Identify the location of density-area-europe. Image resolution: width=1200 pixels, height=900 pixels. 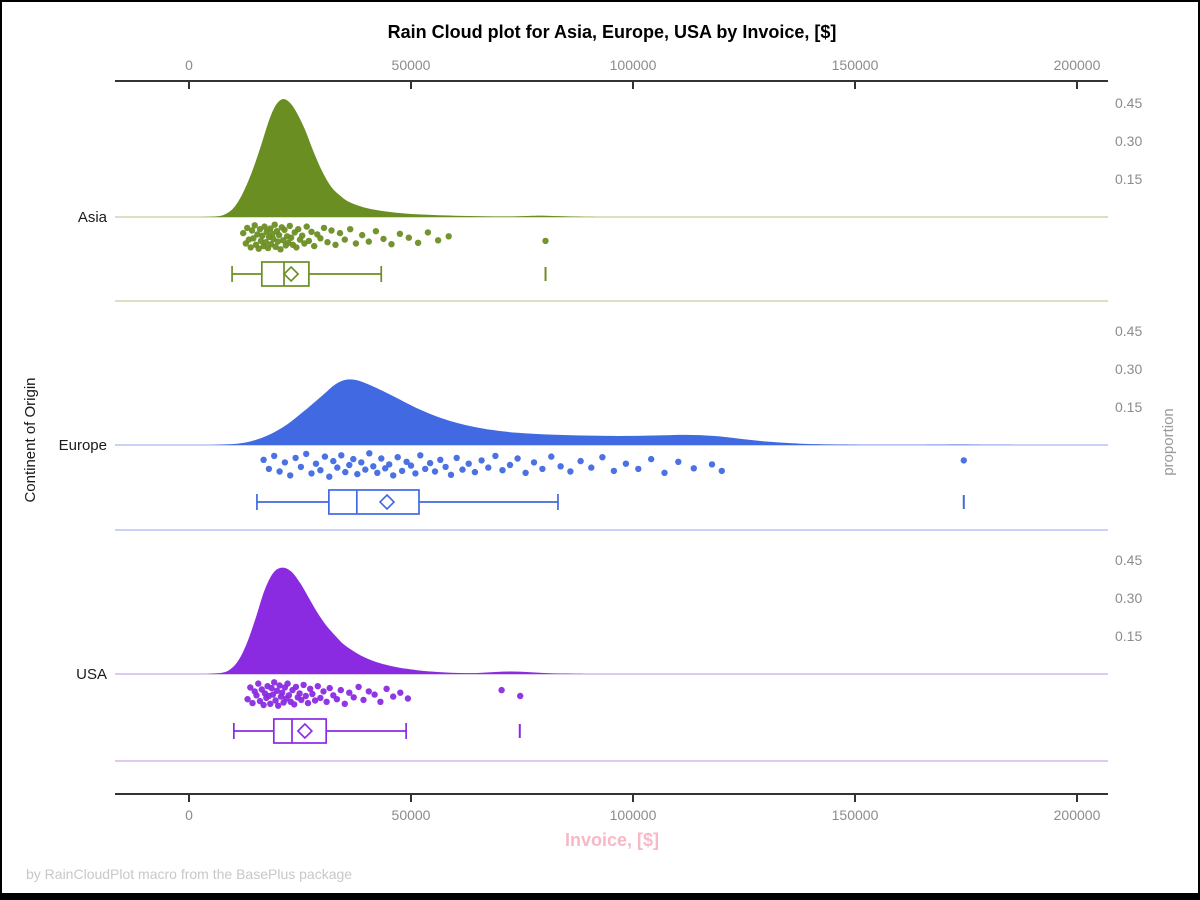
(617, 412).